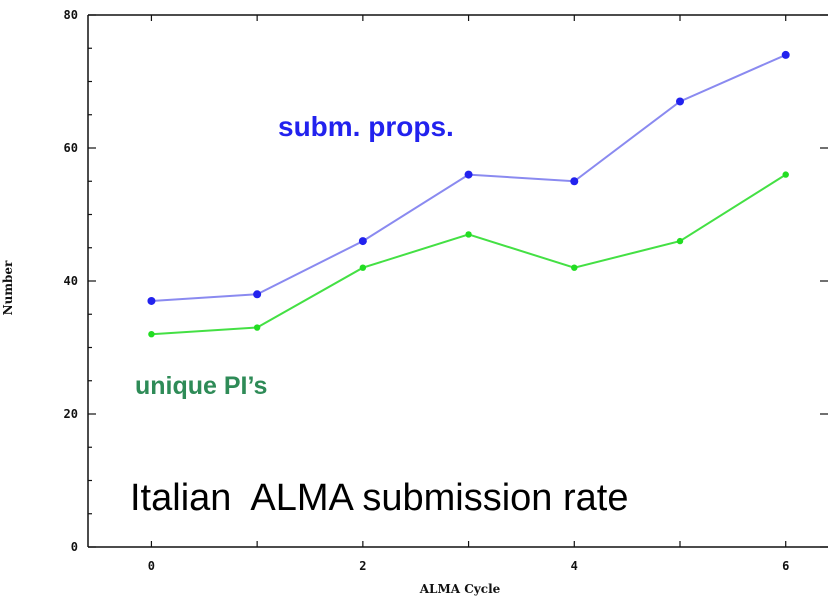 This screenshot has height=597, width=828. Describe the element at coordinates (71, 414) in the screenshot. I see `y-tick-label: 20` at that location.